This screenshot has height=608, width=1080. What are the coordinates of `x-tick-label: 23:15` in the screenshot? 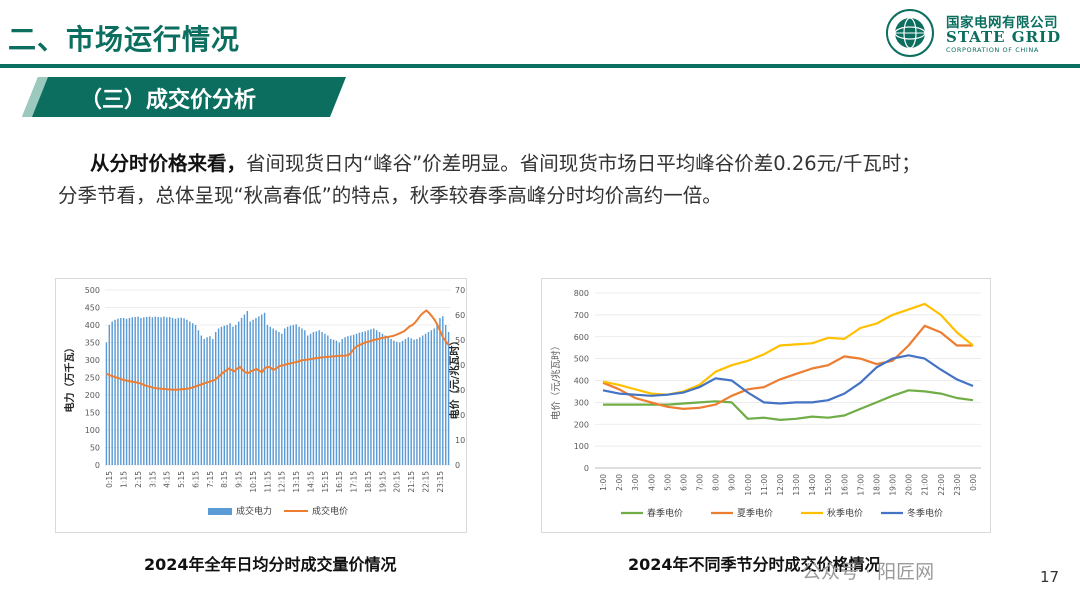 It's located at (440, 482).